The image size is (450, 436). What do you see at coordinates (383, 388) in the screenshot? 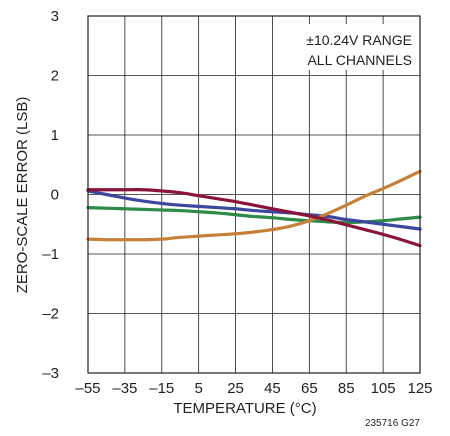
I see `x-tick-label: 105` at bounding box center [383, 388].